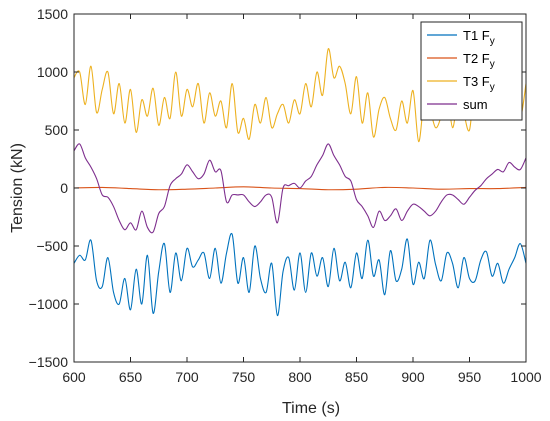 This screenshot has width=550, height=421. What do you see at coordinates (413, 377) in the screenshot?
I see `x-tick-label: 900` at bounding box center [413, 377].